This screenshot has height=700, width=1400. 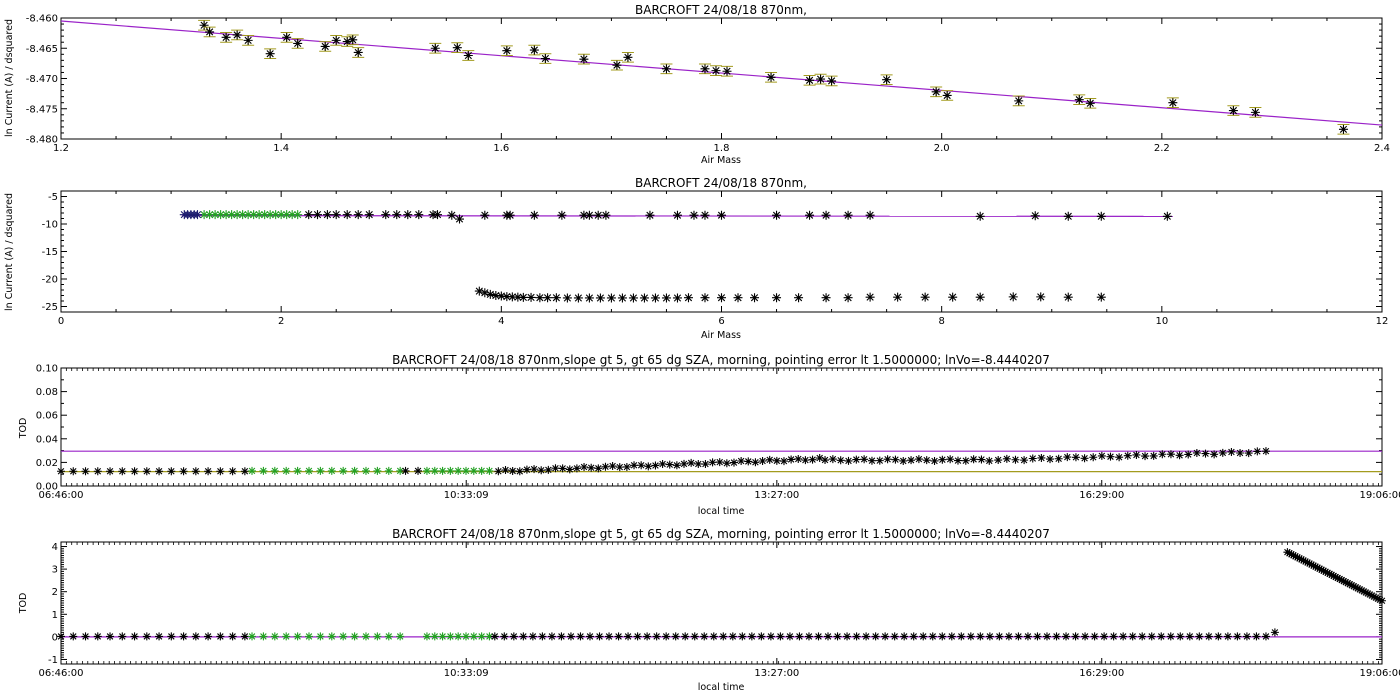 What do you see at coordinates (1101, 495) in the screenshot?
I see `x-tick-label: 16:29:00` at bounding box center [1101, 495].